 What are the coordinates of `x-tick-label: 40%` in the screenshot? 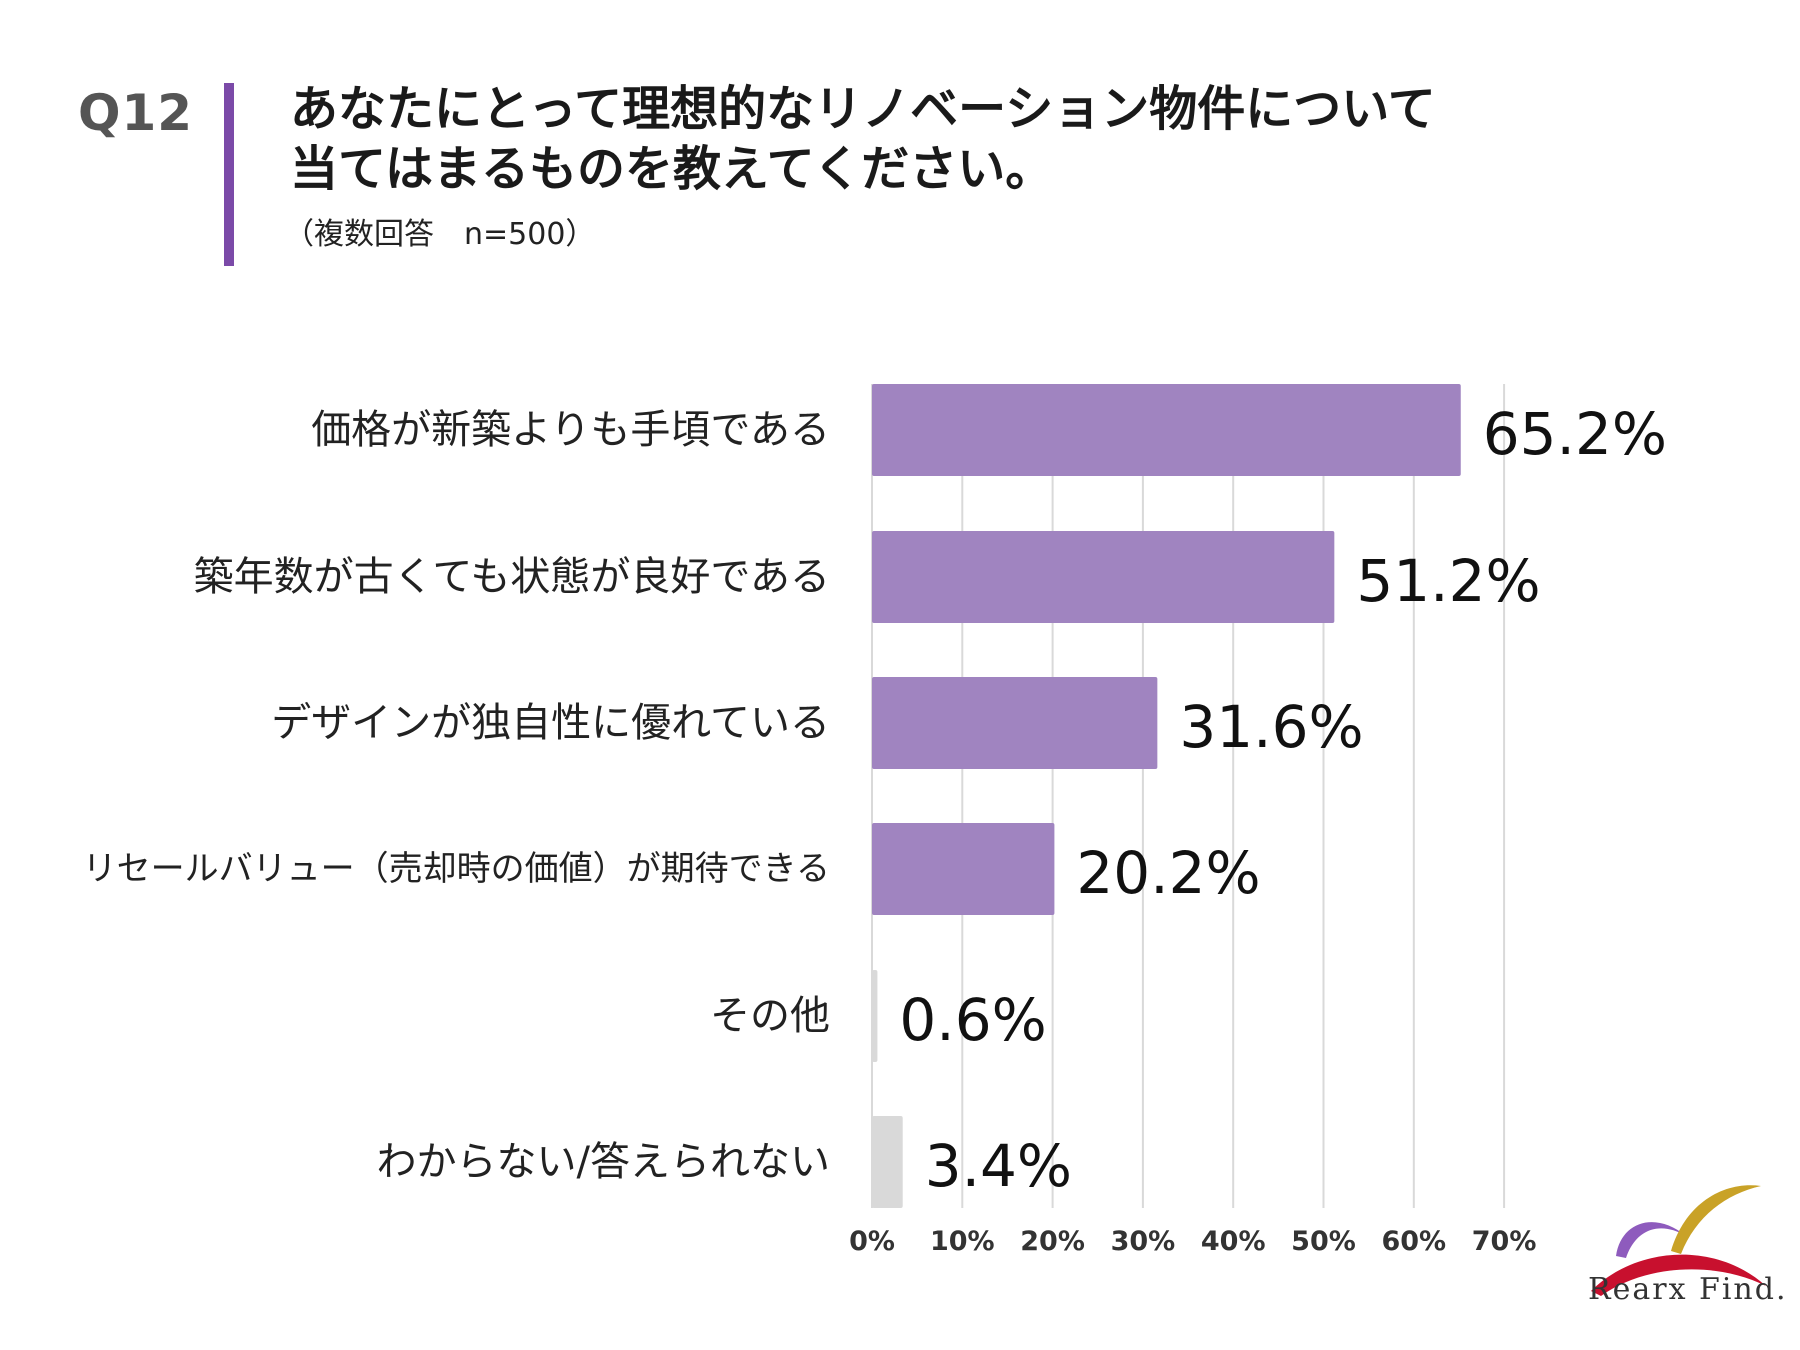 It's located at (1233, 1241).